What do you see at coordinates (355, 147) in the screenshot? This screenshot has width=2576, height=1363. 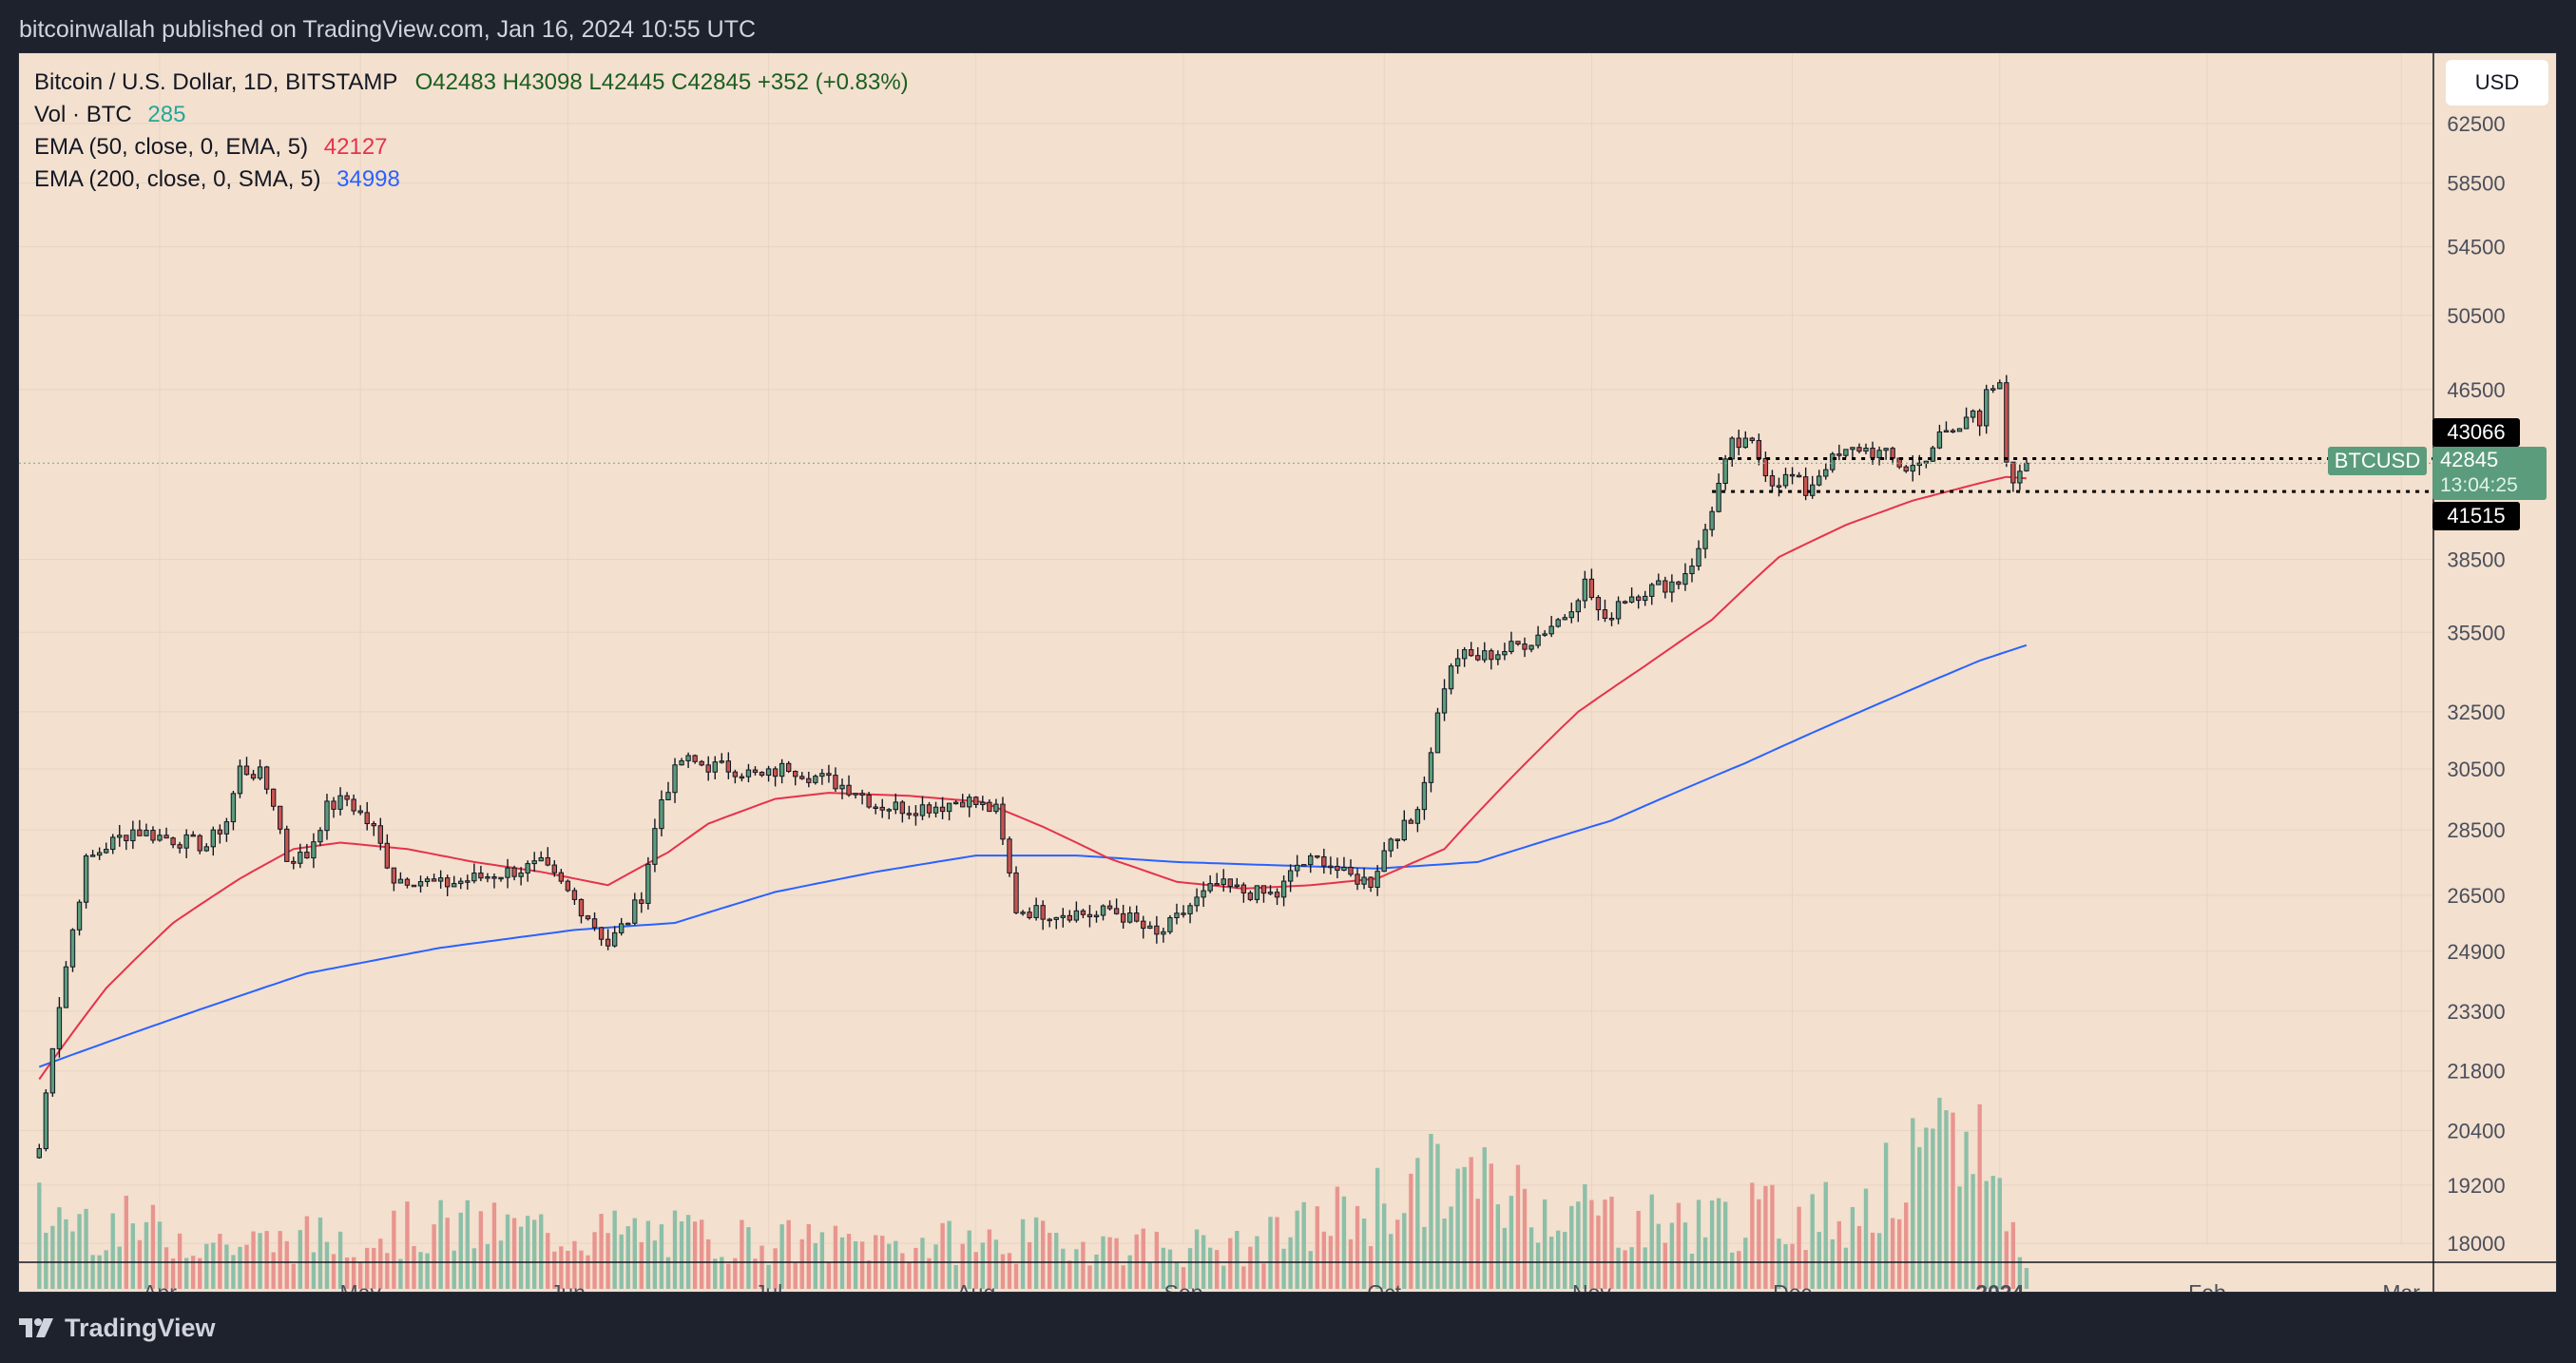 I see `ema50-value: 42127` at bounding box center [355, 147].